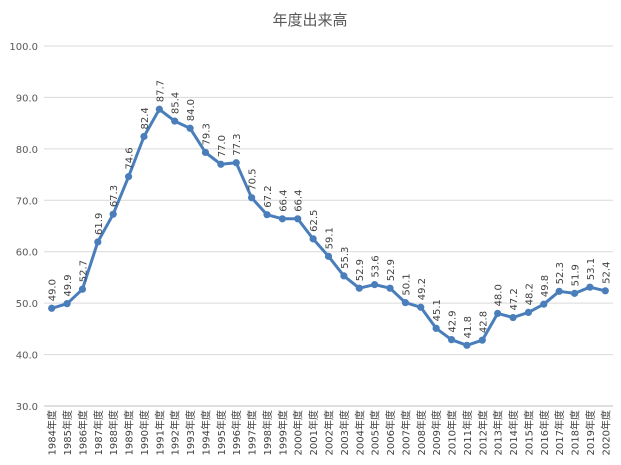  Describe the element at coordinates (406, 284) in the screenshot. I see `data-label: 50.1` at that location.